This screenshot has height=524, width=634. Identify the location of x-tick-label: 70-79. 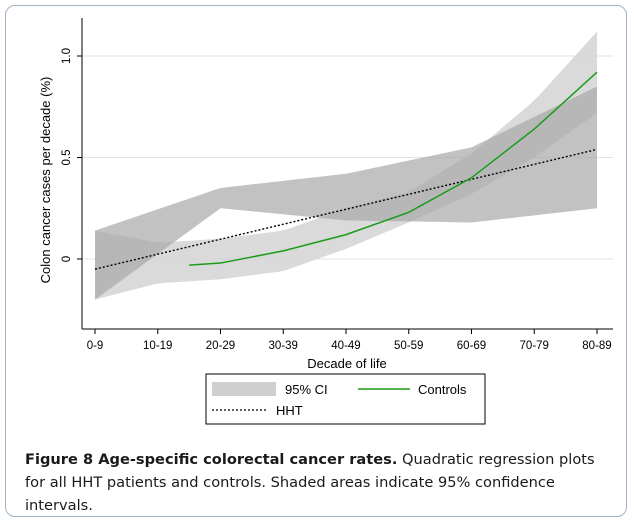
(534, 346).